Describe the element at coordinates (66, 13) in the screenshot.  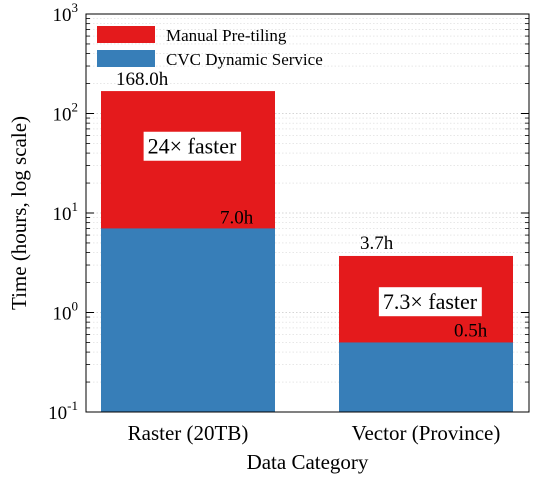
I see `y-tick-label: 10³` at that location.